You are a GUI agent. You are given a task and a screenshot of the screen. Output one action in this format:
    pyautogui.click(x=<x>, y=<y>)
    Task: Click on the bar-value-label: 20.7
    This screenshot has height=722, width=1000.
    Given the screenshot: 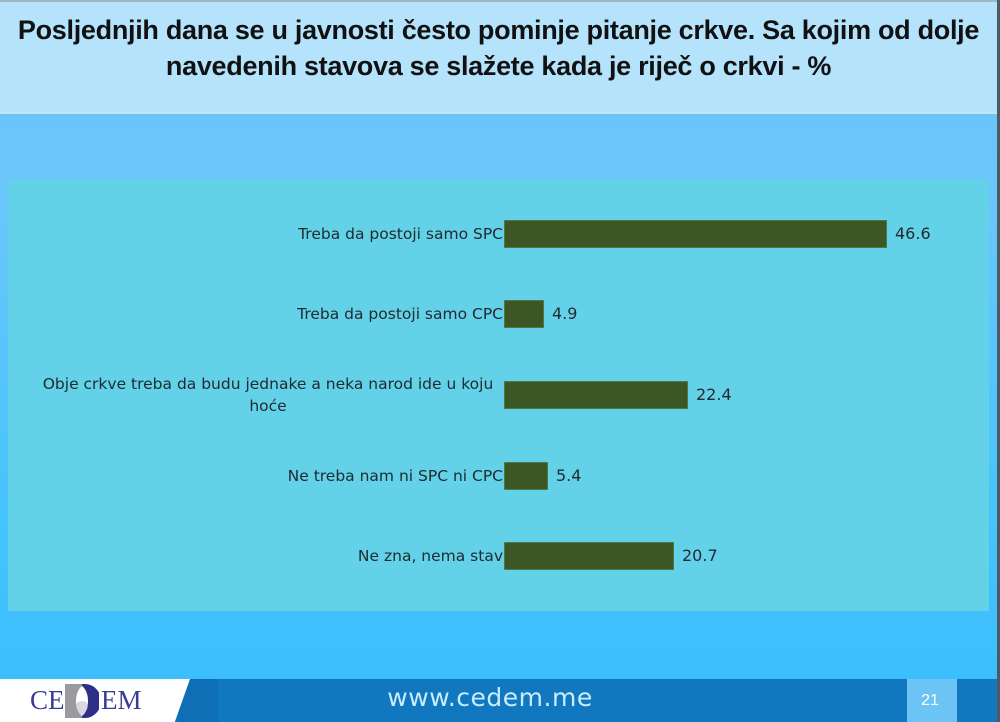 What is the action you would take?
    pyautogui.click(x=700, y=555)
    